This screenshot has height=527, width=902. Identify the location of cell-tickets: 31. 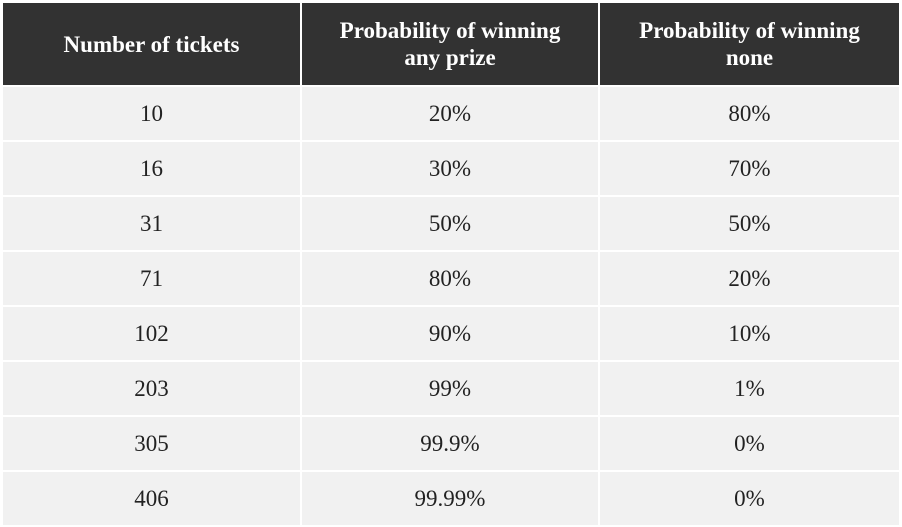
(151, 223).